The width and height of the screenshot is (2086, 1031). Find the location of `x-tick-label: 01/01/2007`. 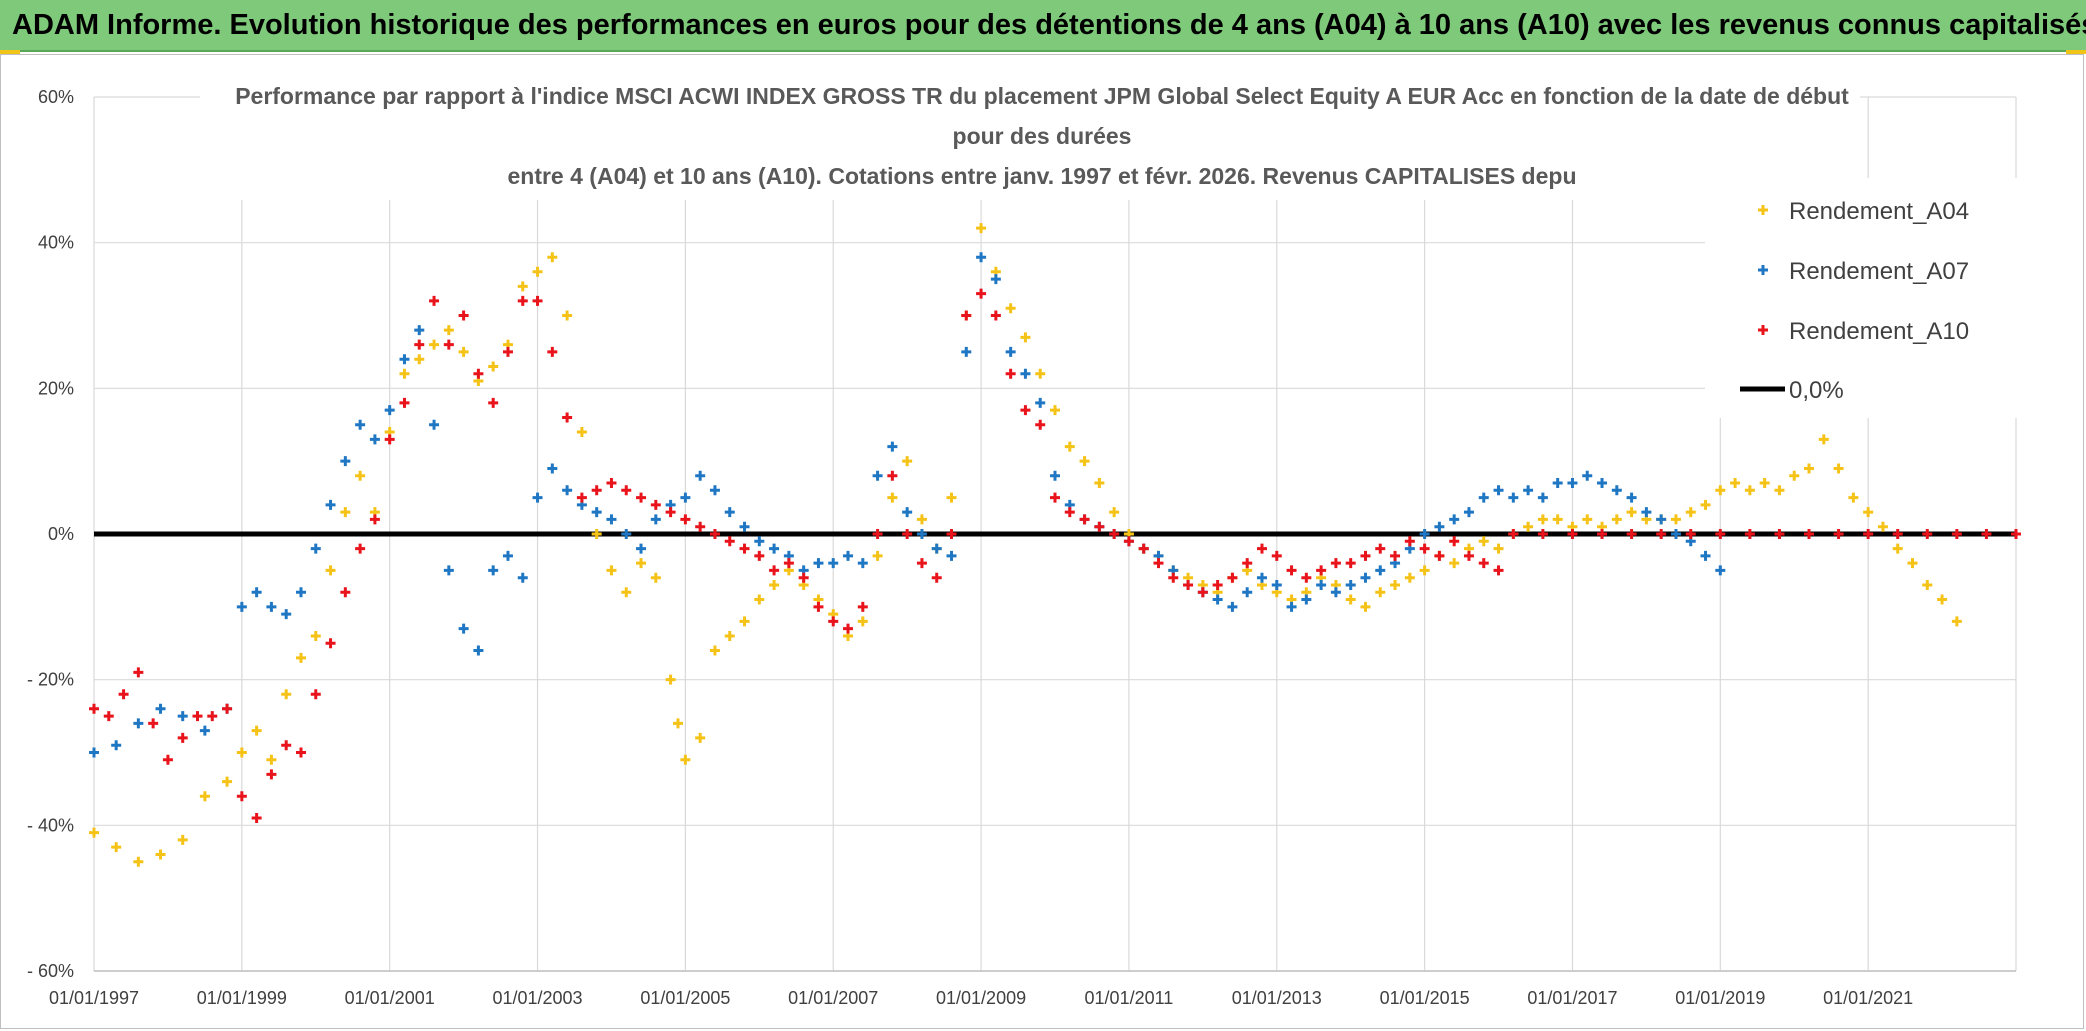

x-tick-label: 01/01/2007 is located at coordinates (833, 998).